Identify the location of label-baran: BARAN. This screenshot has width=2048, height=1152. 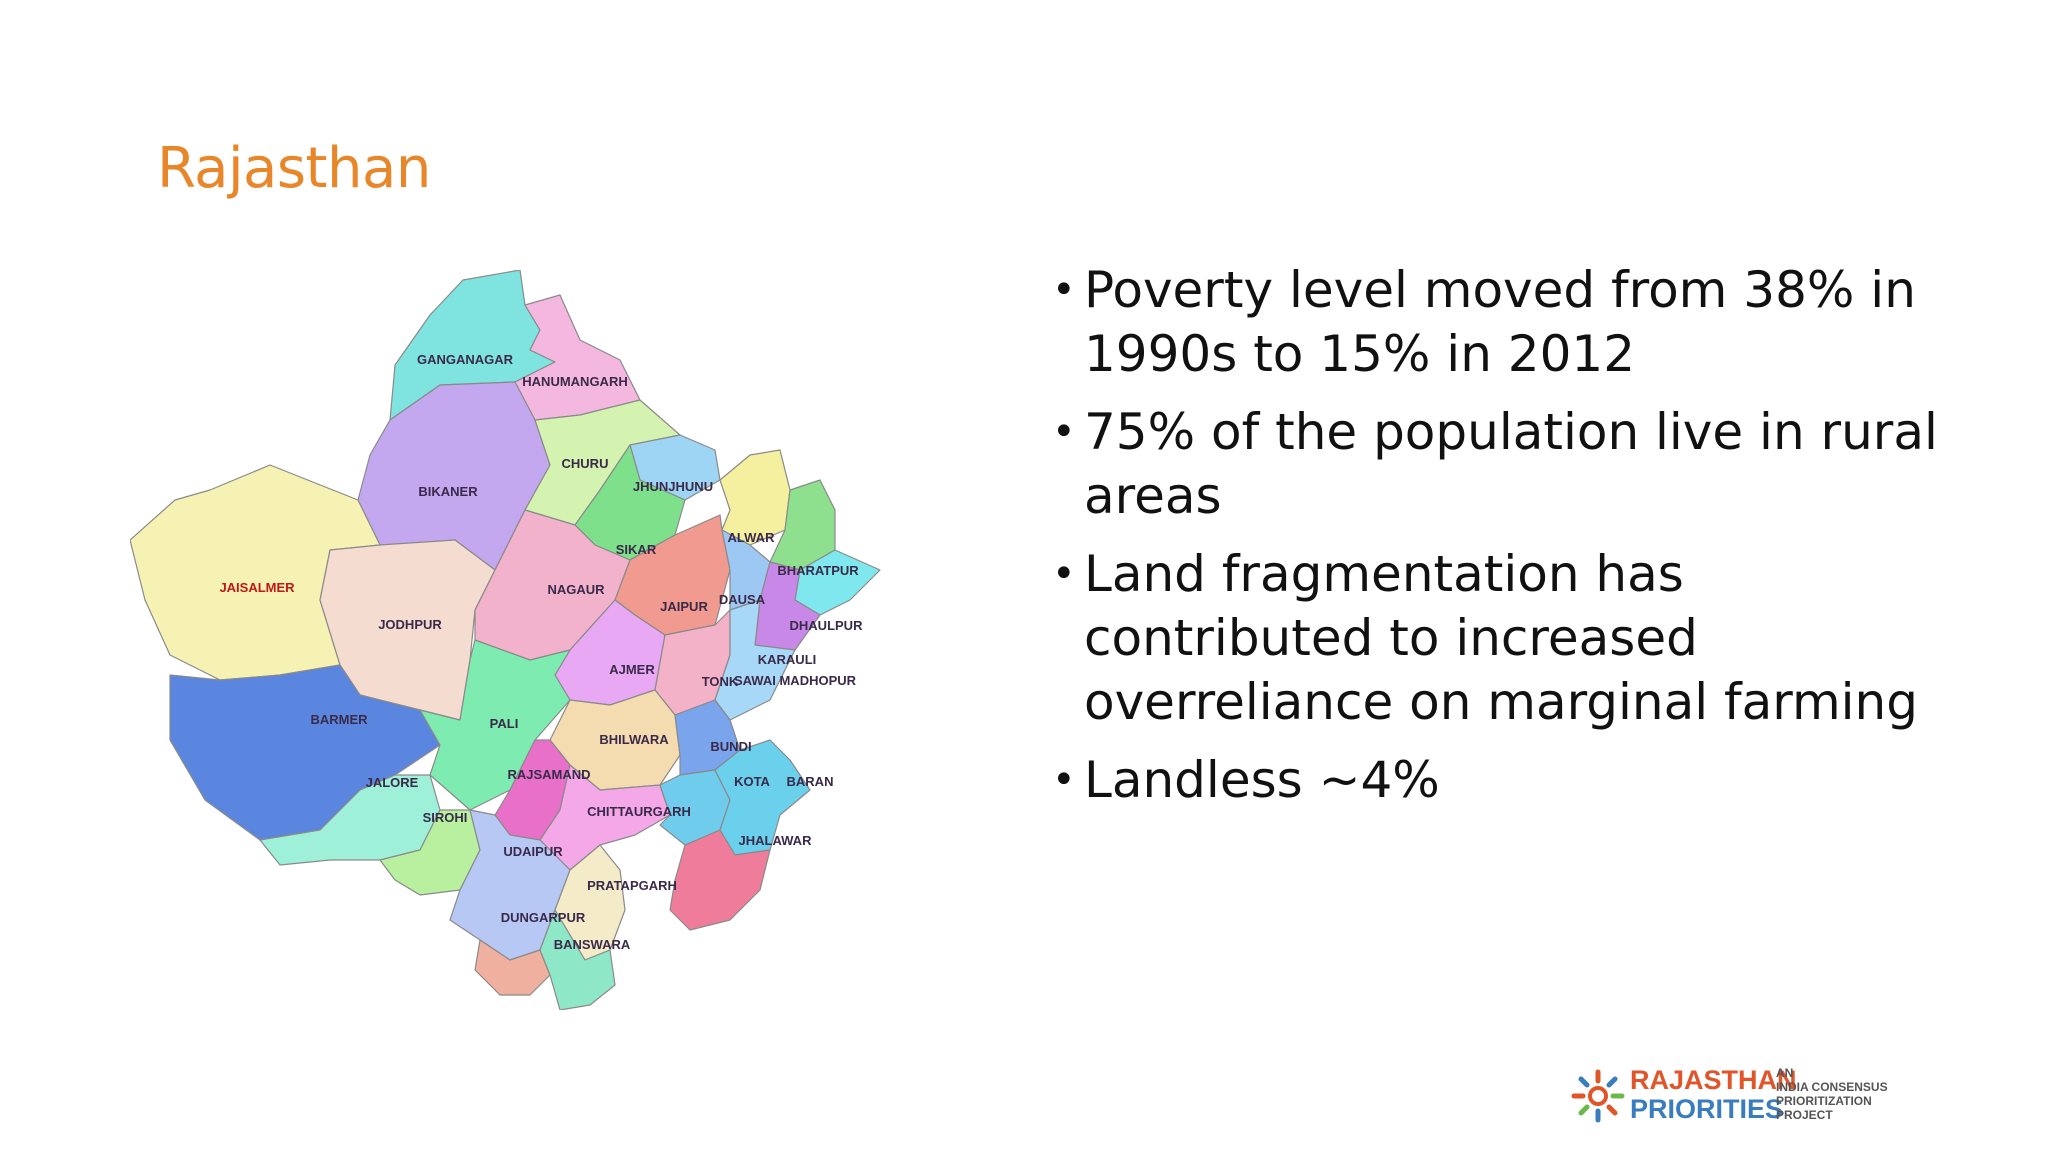
(810, 781).